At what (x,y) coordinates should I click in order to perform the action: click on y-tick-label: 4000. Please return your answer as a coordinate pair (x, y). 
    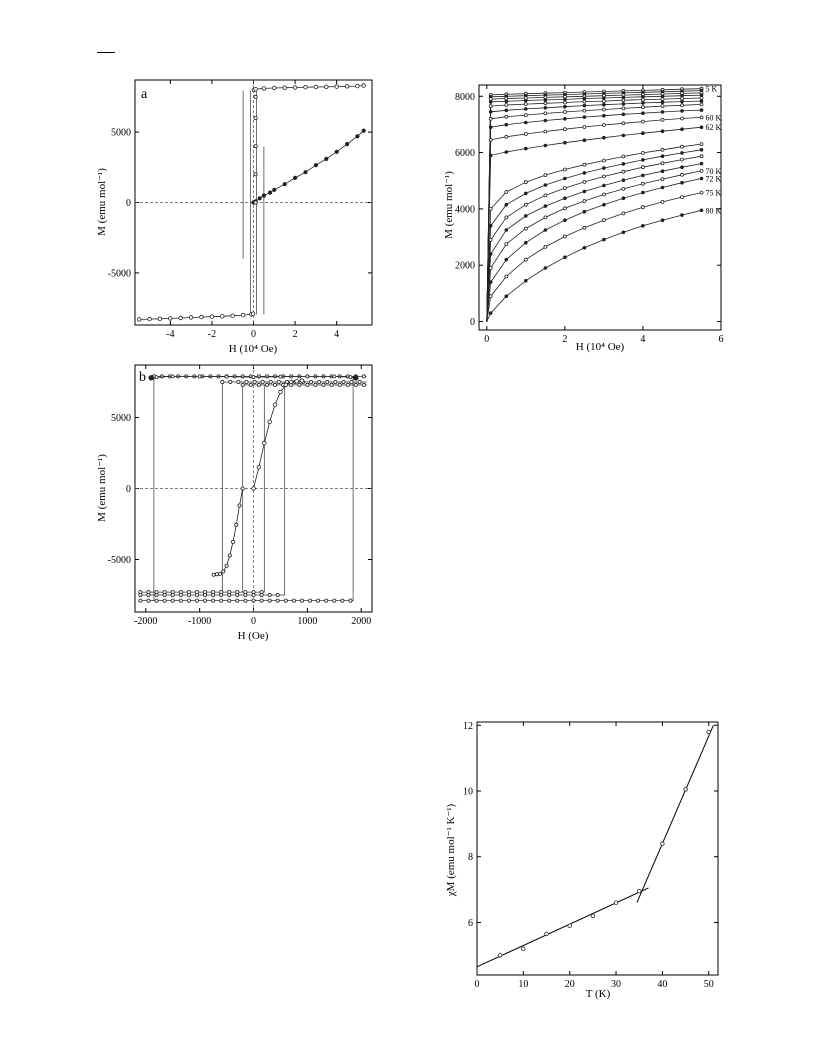
    Looking at the image, I should click on (465, 209).